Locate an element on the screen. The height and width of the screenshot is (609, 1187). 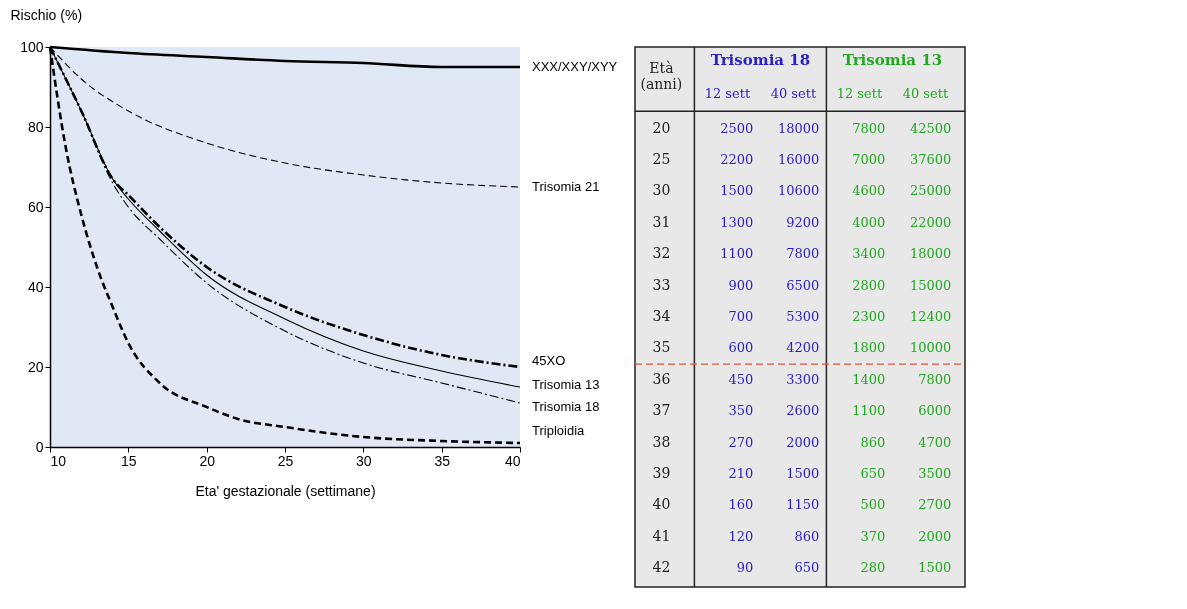
y-tick-label: 42 is located at coordinates (661, 567).